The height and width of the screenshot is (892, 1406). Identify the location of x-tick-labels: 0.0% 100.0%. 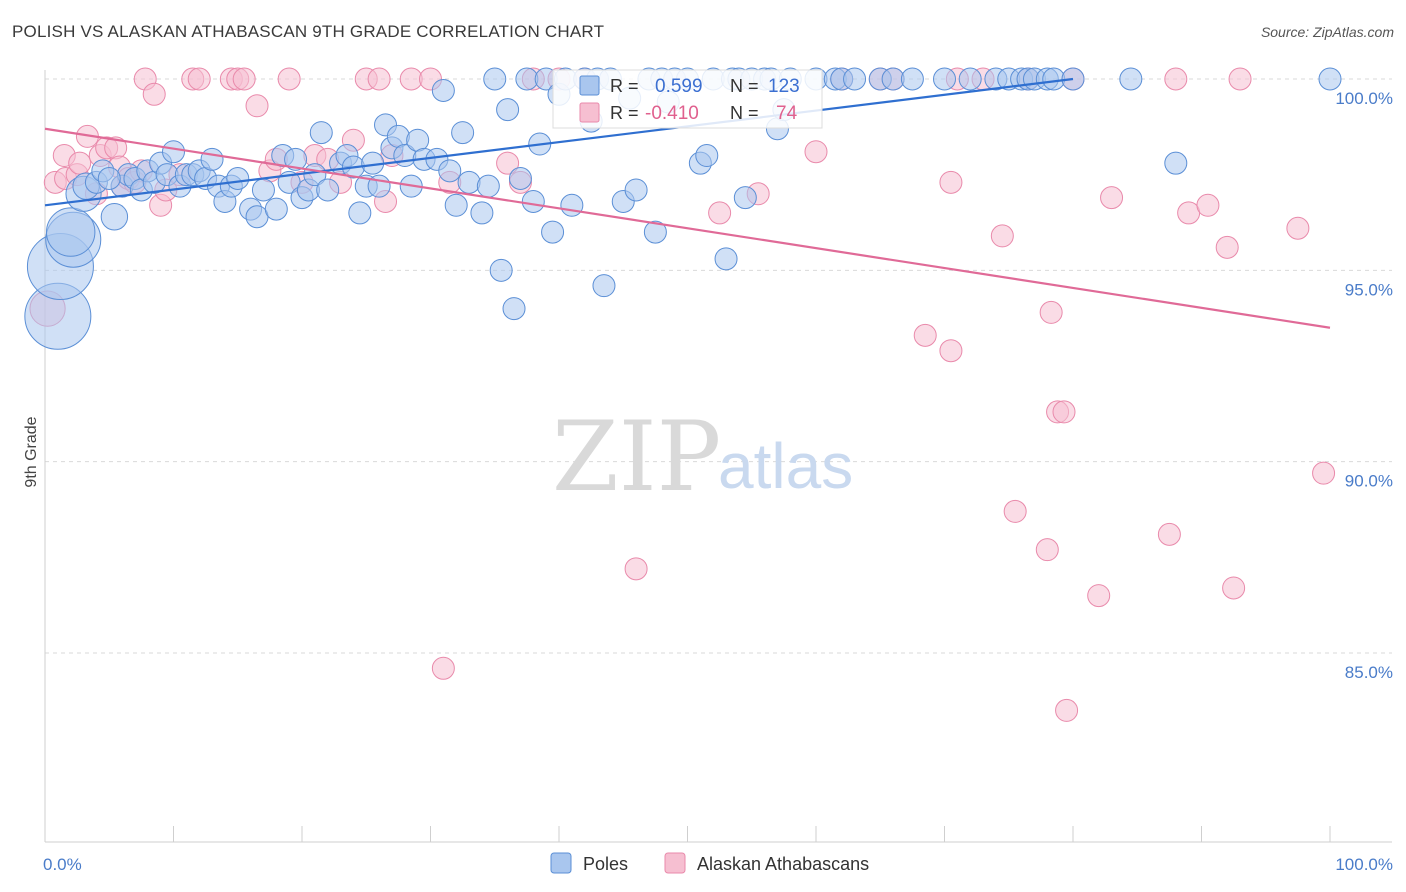
(718, 864).